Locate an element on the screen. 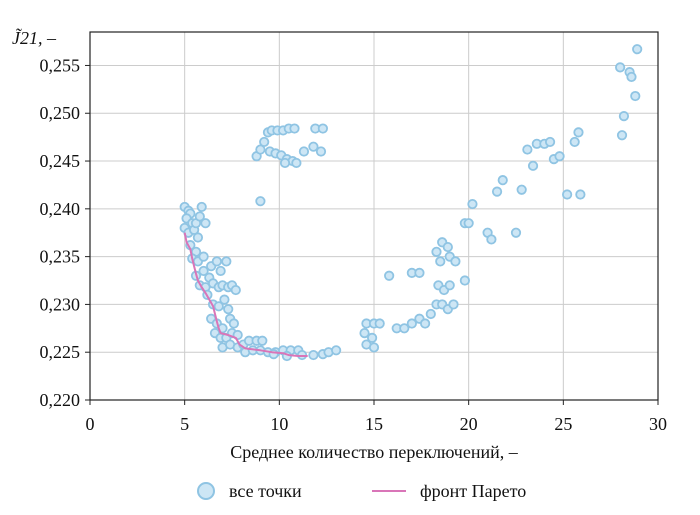  y-tick-label: 0,220 is located at coordinates (60, 400).